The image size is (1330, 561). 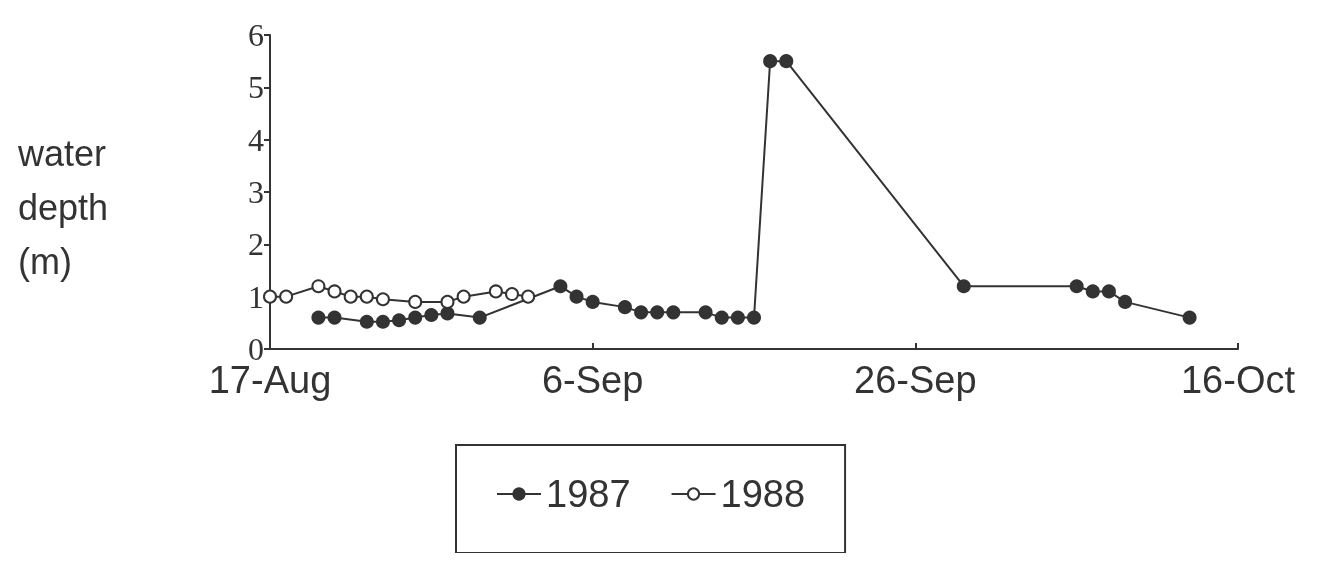 What do you see at coordinates (256, 139) in the screenshot?
I see `y-tick-label: 4` at bounding box center [256, 139].